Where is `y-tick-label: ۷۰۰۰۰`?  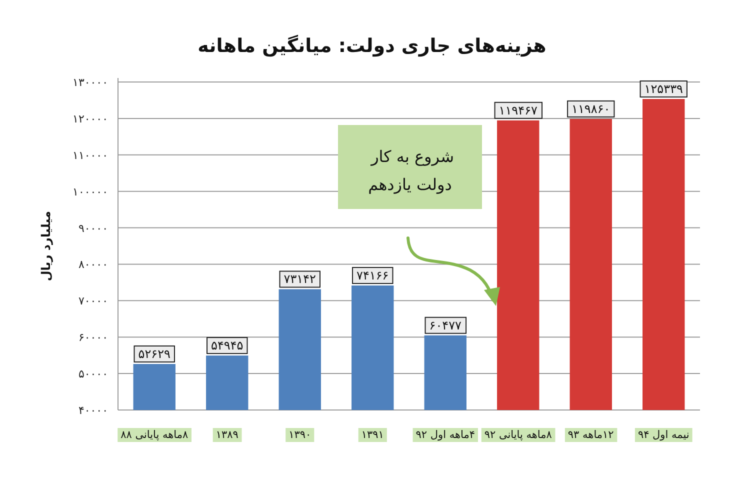 y-tick-label: ۷۰۰۰۰ is located at coordinates (93, 301).